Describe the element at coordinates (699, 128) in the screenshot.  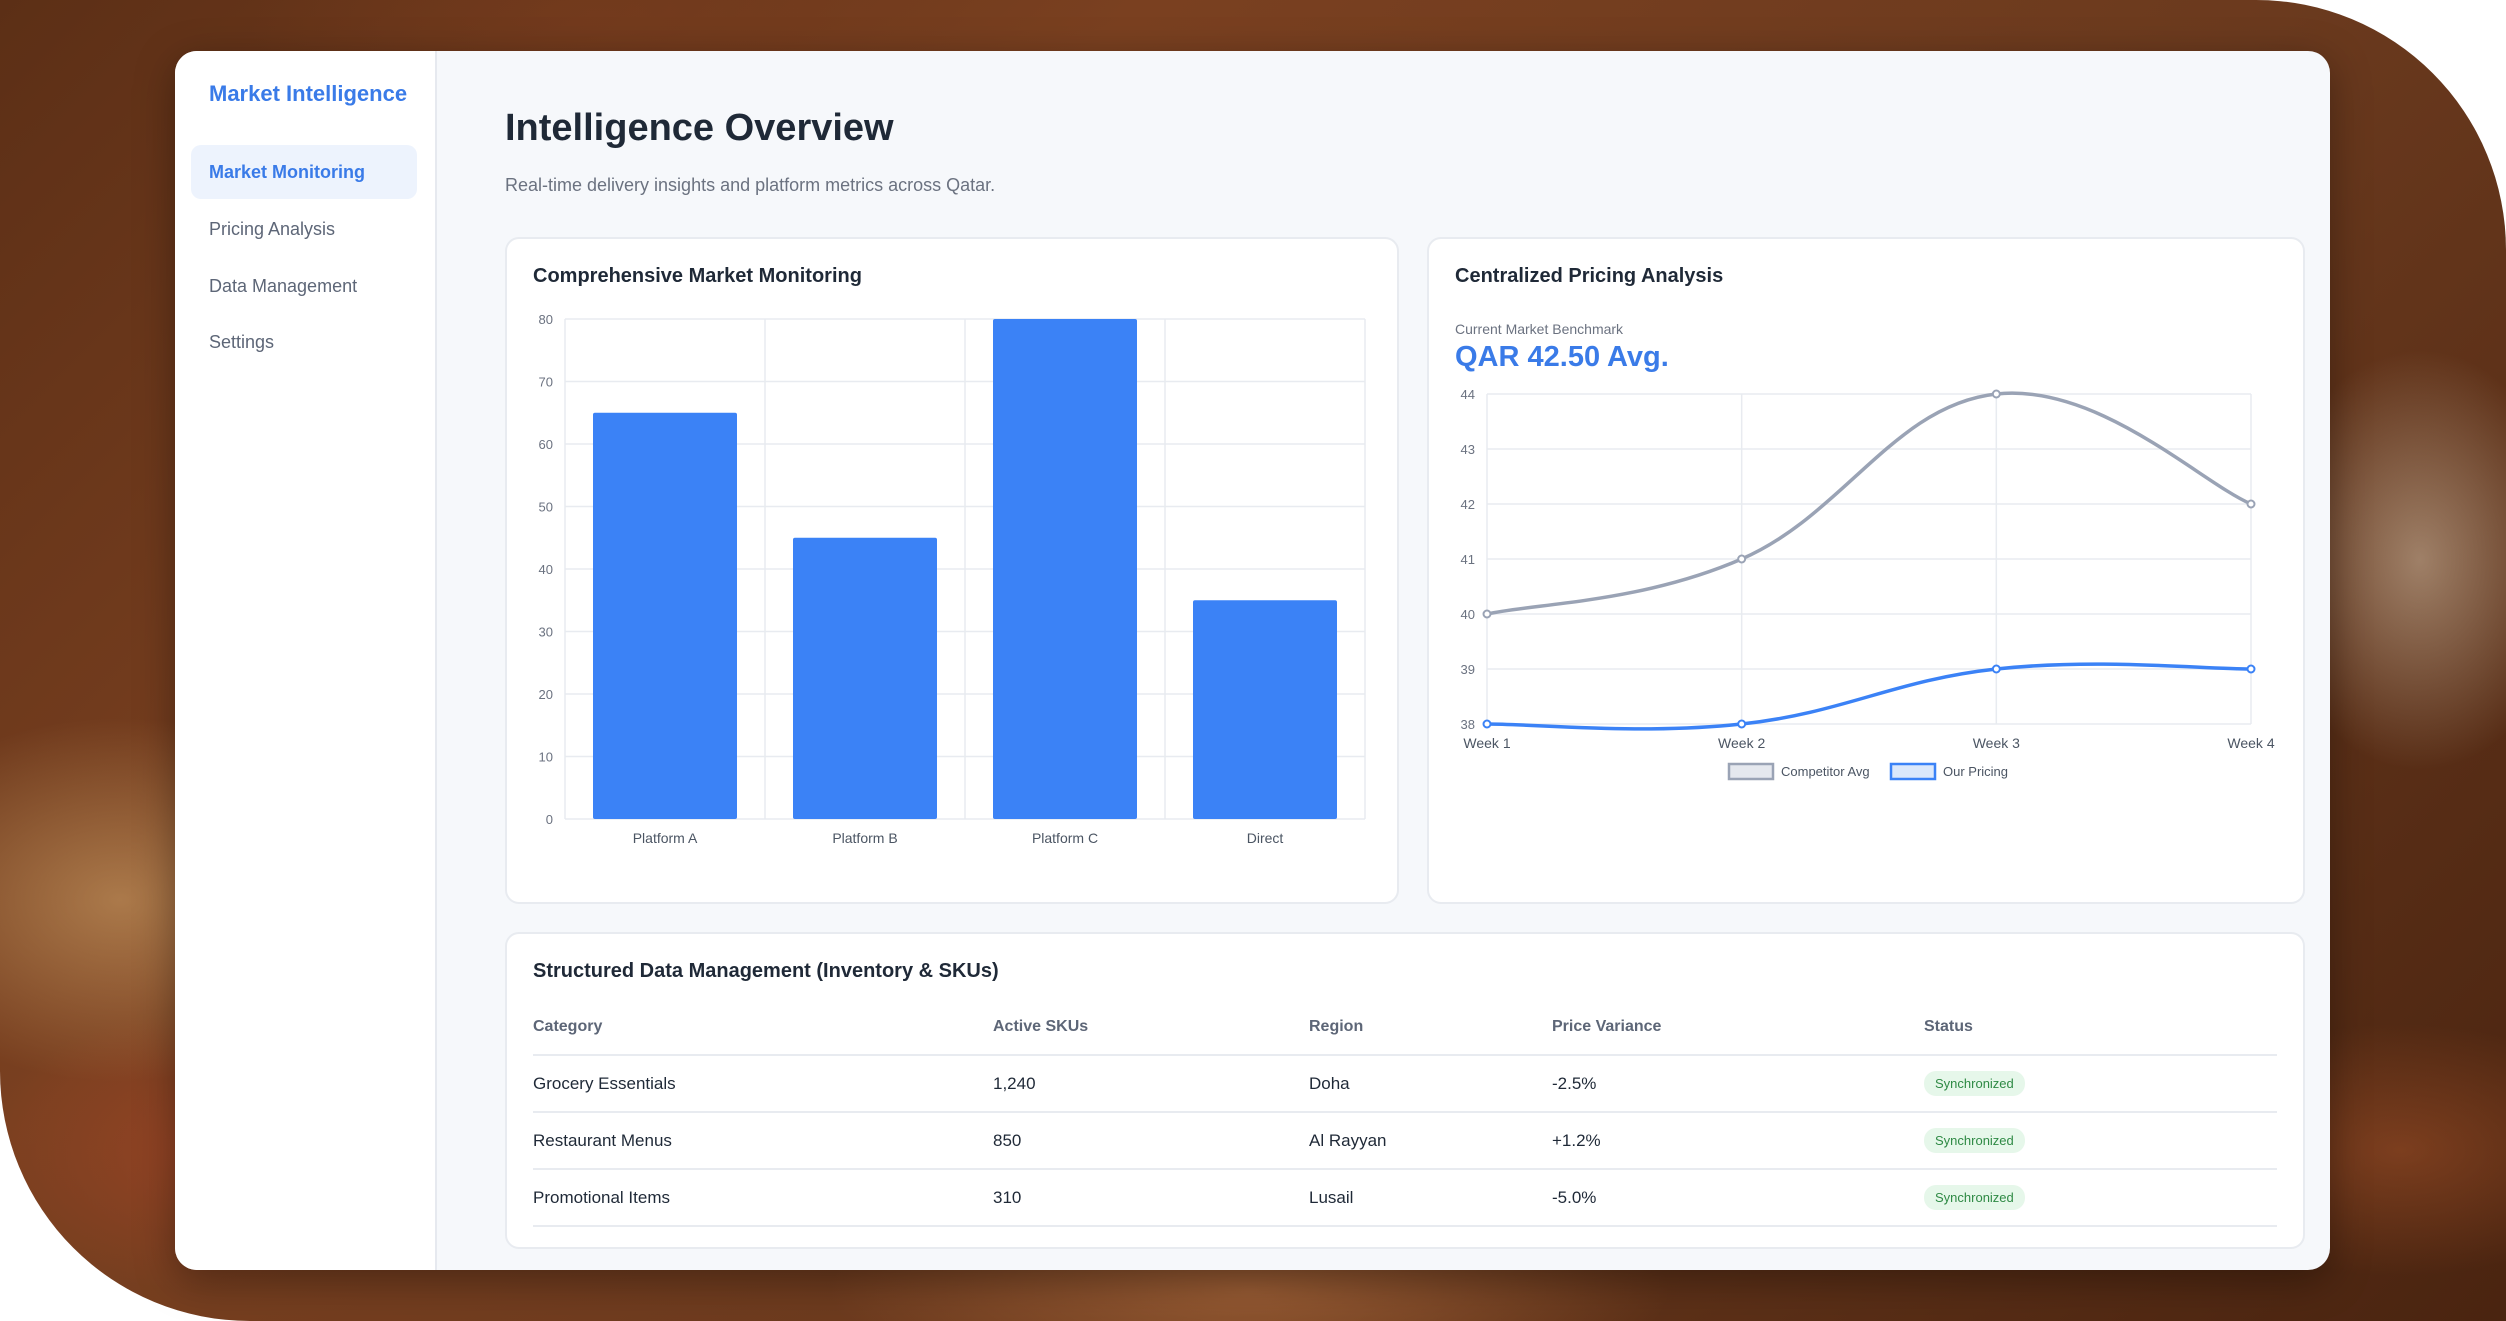
I see `page-title: Intelligence Overview` at that location.